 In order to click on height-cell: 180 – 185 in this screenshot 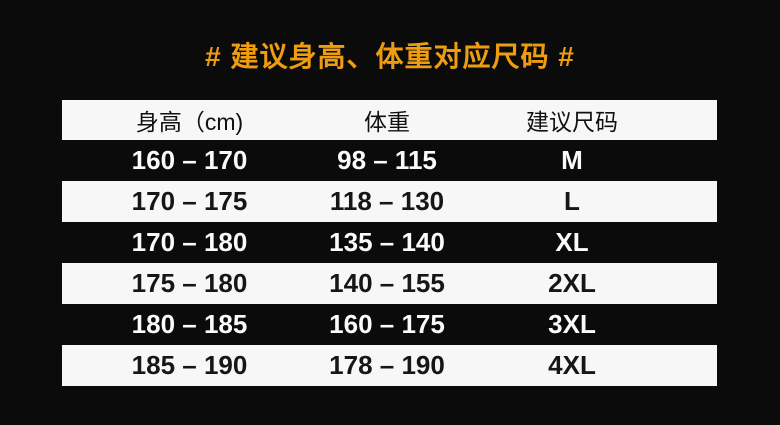, I will do `click(189, 324)`.